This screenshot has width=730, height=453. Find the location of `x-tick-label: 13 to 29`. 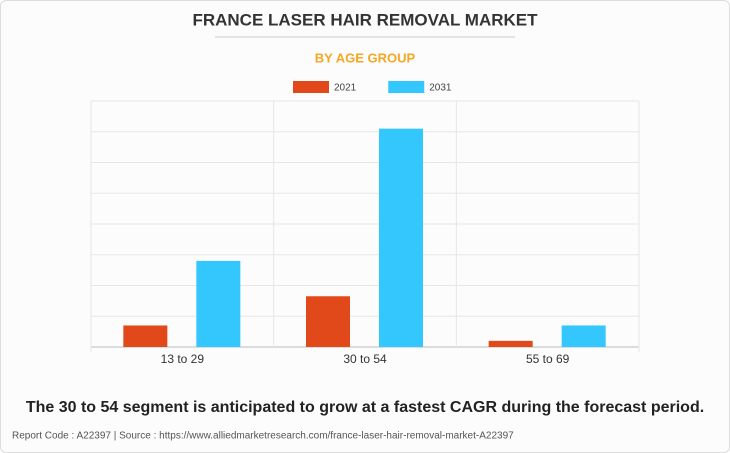

x-tick-label: 13 to 29 is located at coordinates (183, 359).